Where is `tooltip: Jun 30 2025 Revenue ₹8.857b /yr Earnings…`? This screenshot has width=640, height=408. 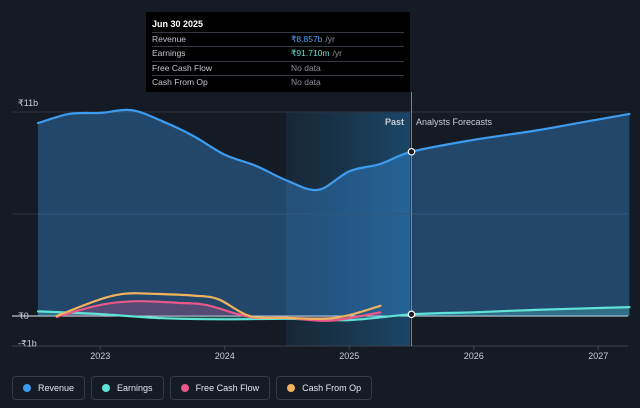
tooltip: Jun 30 2025 Revenue ₹8.857b /yr Earnings… is located at coordinates (278, 52).